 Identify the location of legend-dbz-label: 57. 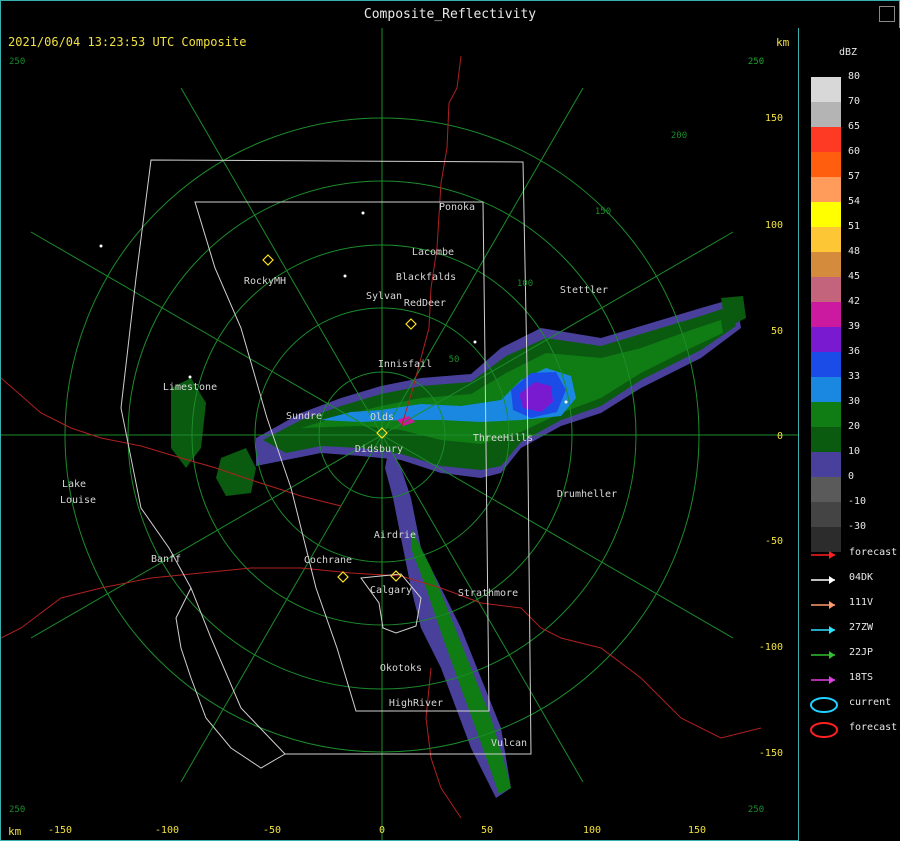
(854, 176).